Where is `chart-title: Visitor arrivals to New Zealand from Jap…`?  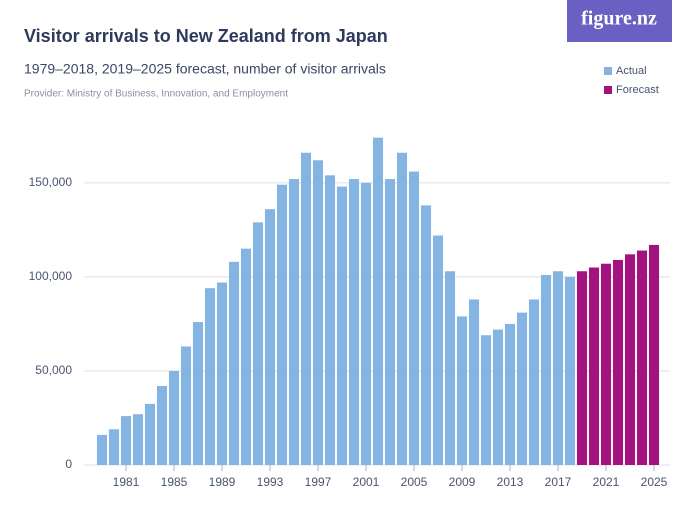 chart-title: Visitor arrivals to New Zealand from Jap… is located at coordinates (206, 36).